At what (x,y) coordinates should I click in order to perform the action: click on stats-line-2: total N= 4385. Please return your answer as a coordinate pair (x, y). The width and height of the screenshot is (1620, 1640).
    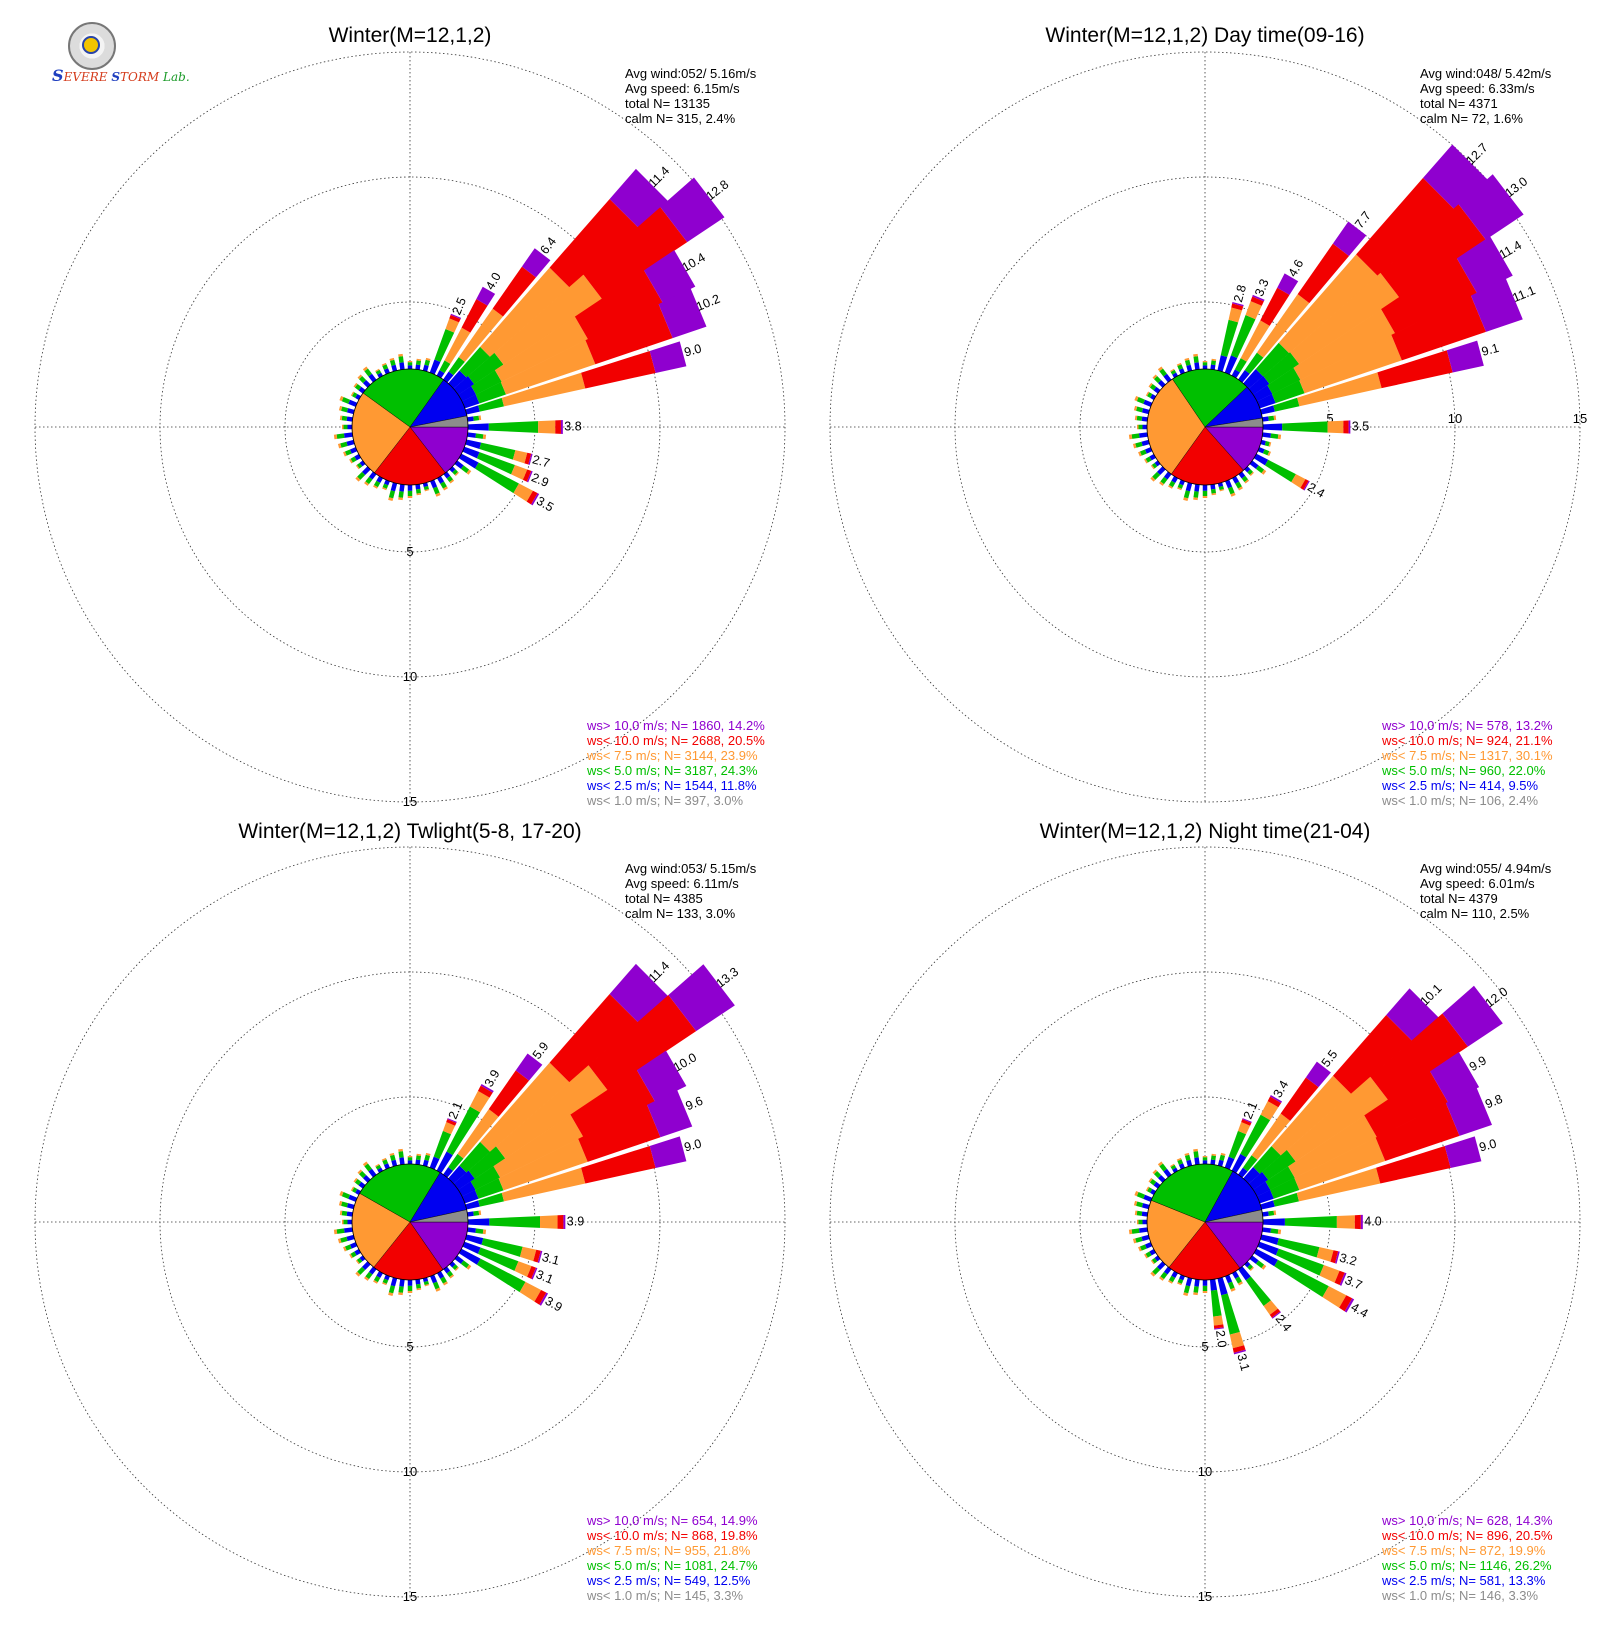
    Looking at the image, I should click on (664, 898).